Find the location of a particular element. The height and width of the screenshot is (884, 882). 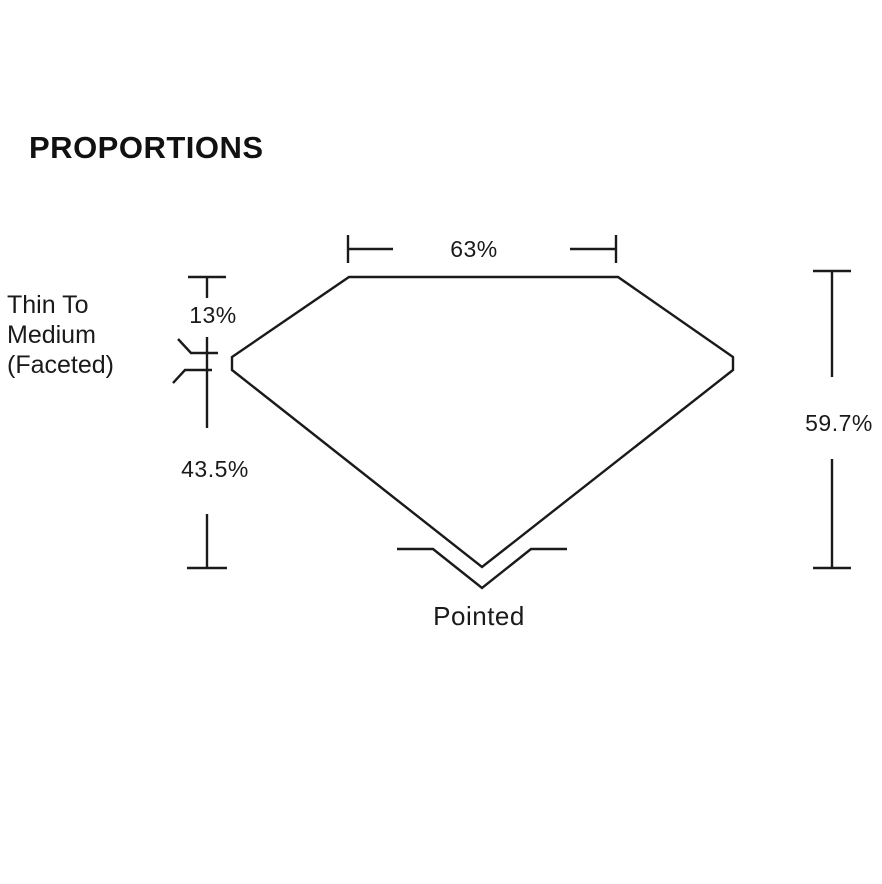

pavilion-depth-label: 43.5% is located at coordinates (215, 469).